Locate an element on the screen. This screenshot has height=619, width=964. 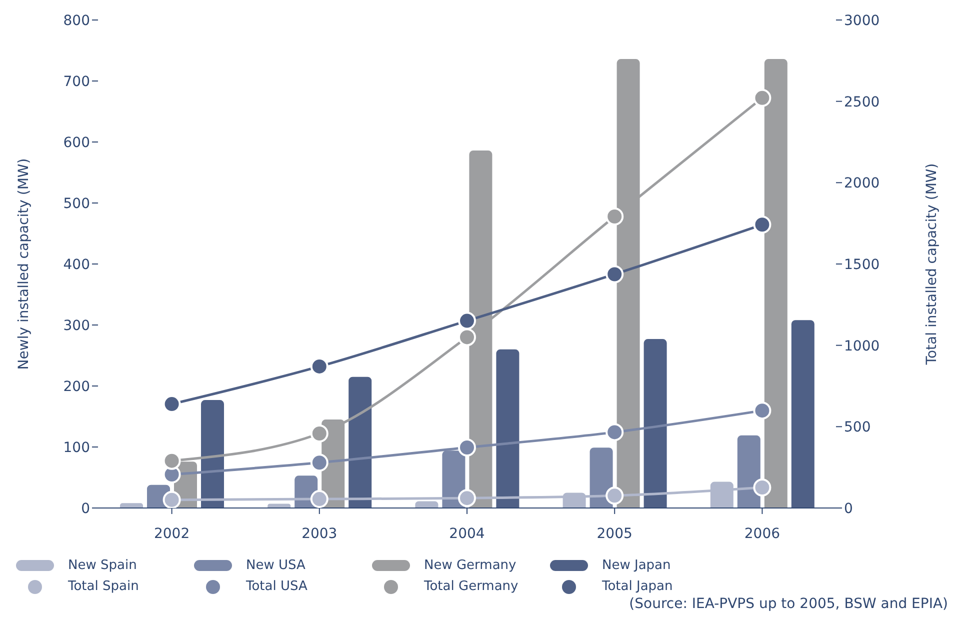
y-tick-label: 200 is located at coordinates (76, 386).